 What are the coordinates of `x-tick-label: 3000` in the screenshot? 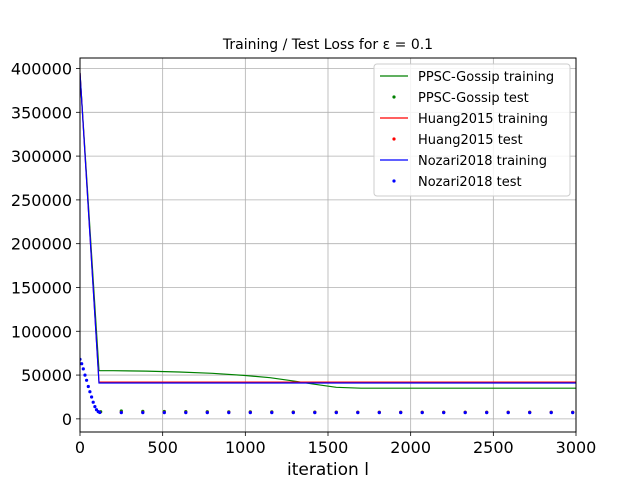 It's located at (576, 447).